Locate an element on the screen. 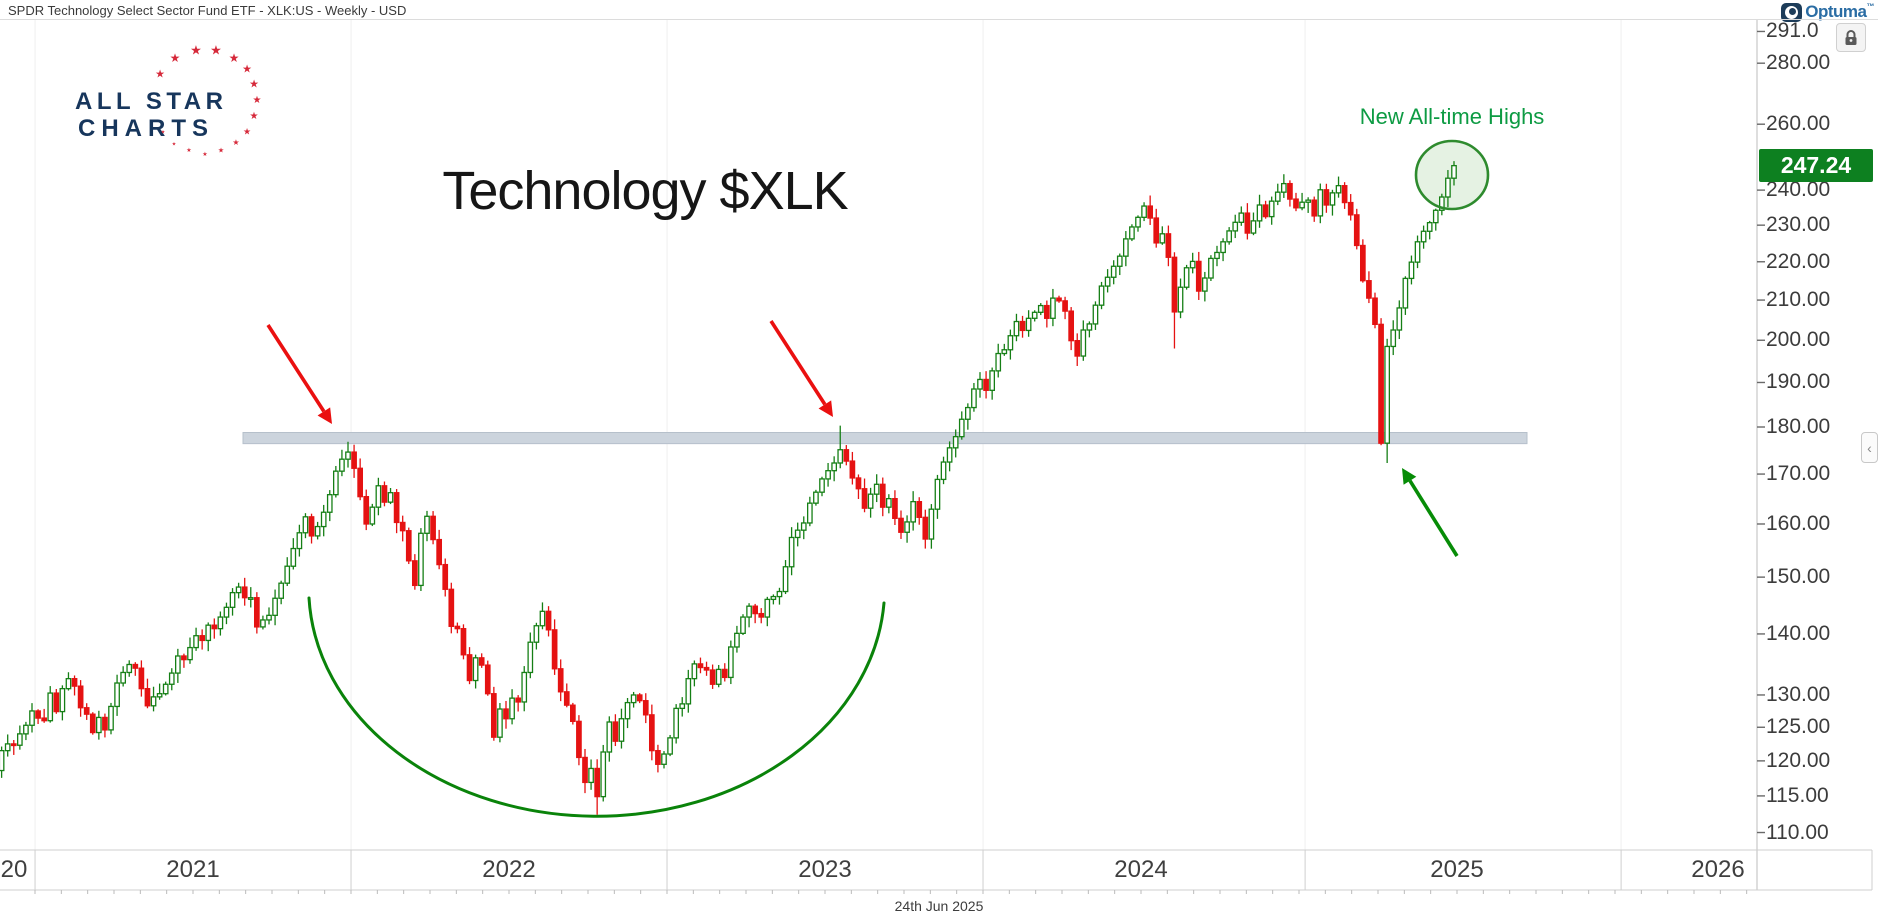 This screenshot has width=1878, height=924. axis-collapse-button: ‹ is located at coordinates (1869, 447).